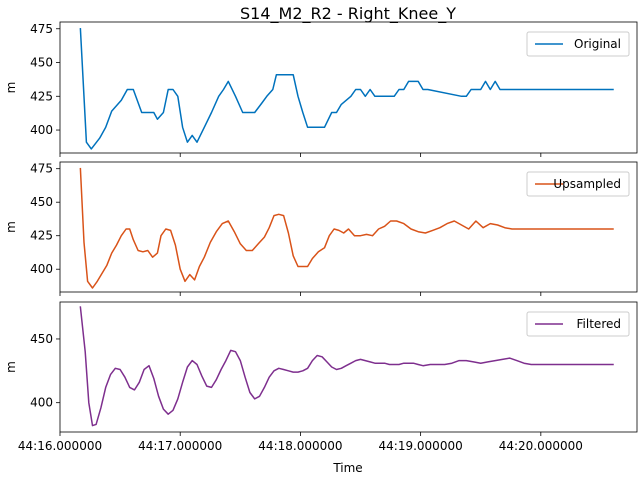 This screenshot has width=640, height=480. I want to click on legend-label: Upsampled, so click(587, 184).